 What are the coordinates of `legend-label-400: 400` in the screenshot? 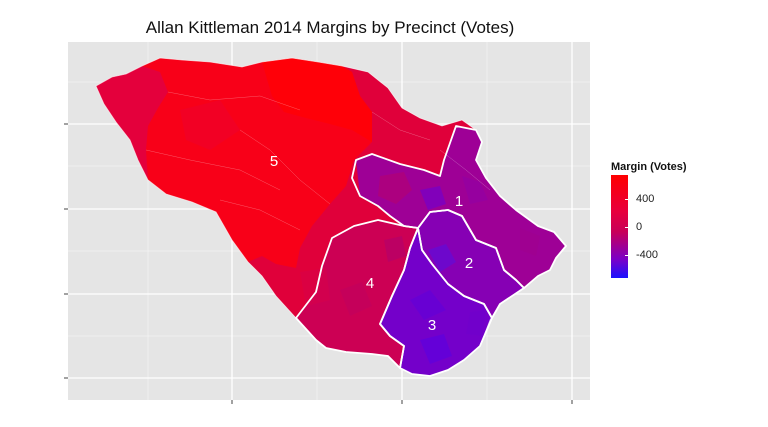 It's located at (645, 199).